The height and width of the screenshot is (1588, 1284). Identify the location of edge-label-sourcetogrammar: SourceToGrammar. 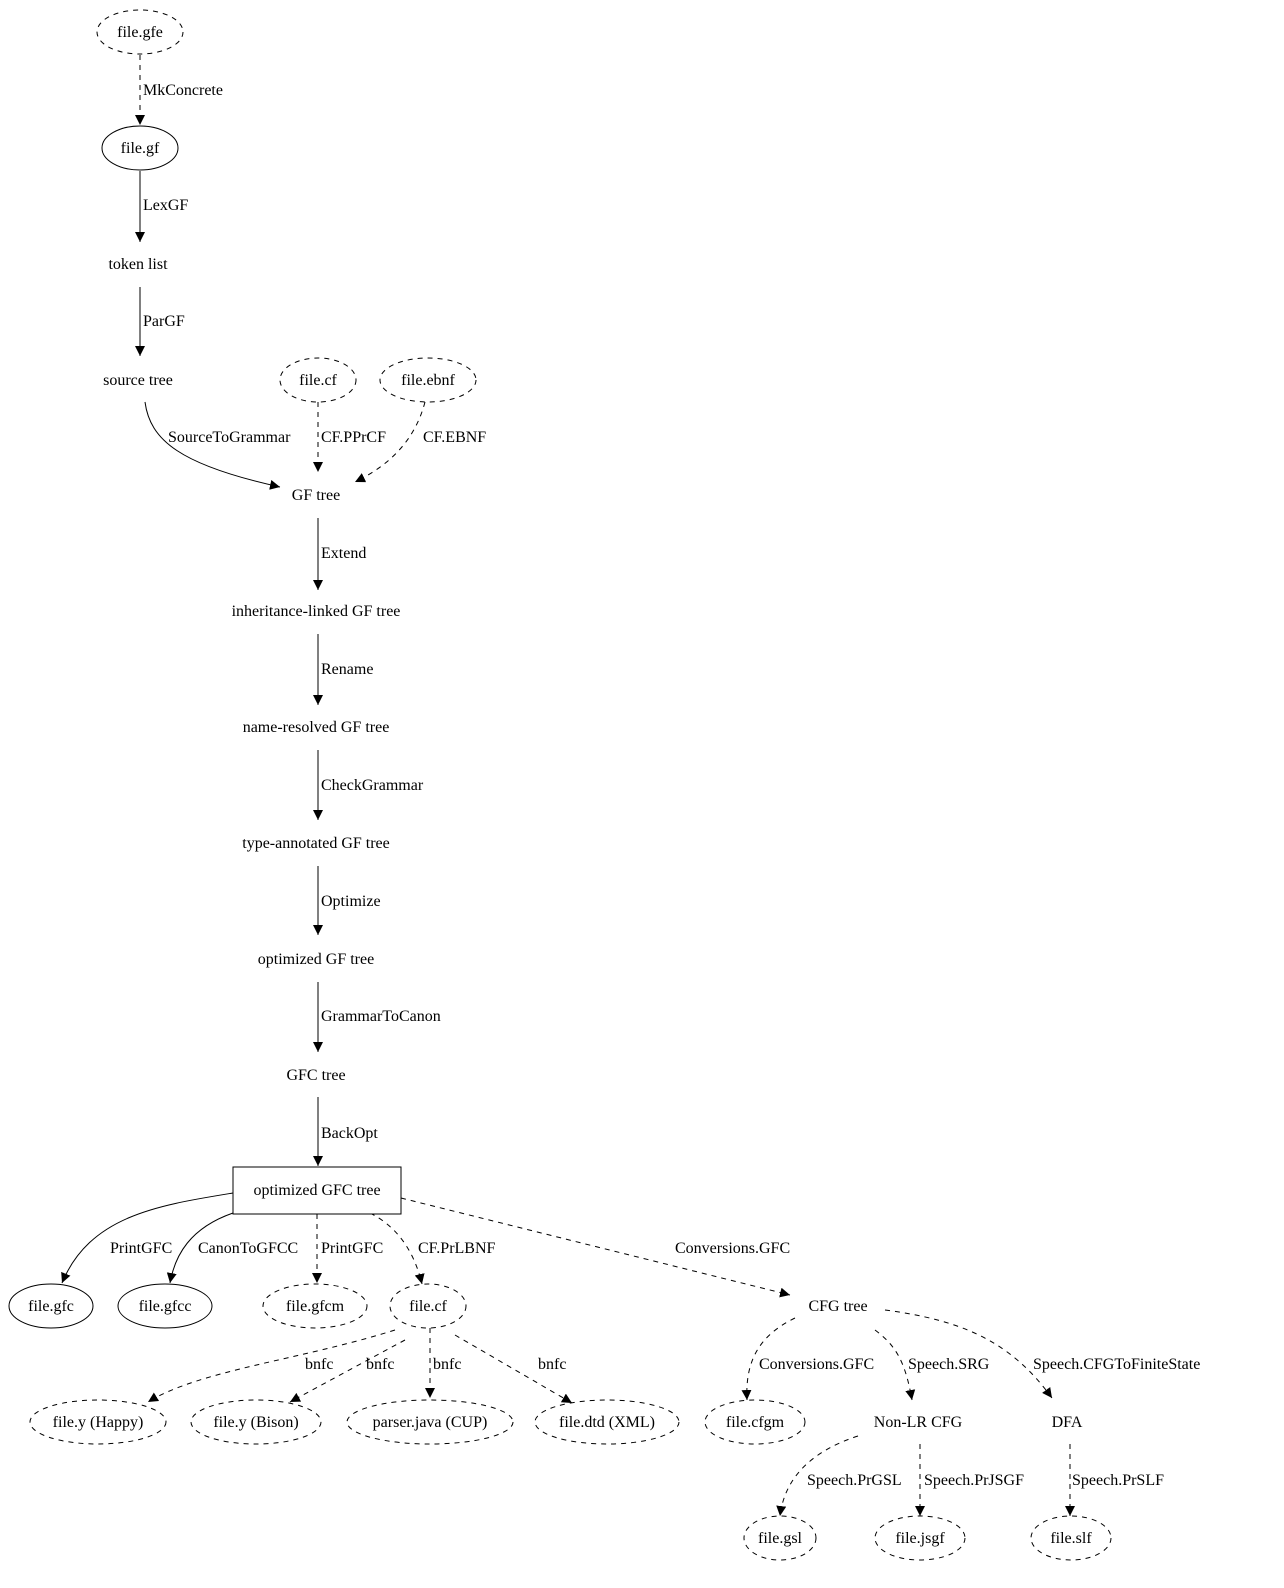
(229, 437).